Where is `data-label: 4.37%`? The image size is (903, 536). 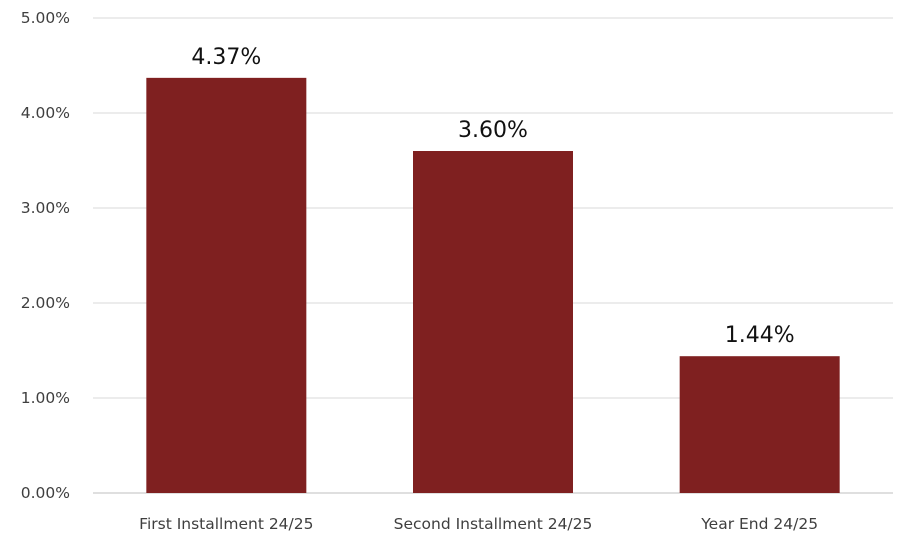 data-label: 4.37% is located at coordinates (226, 57).